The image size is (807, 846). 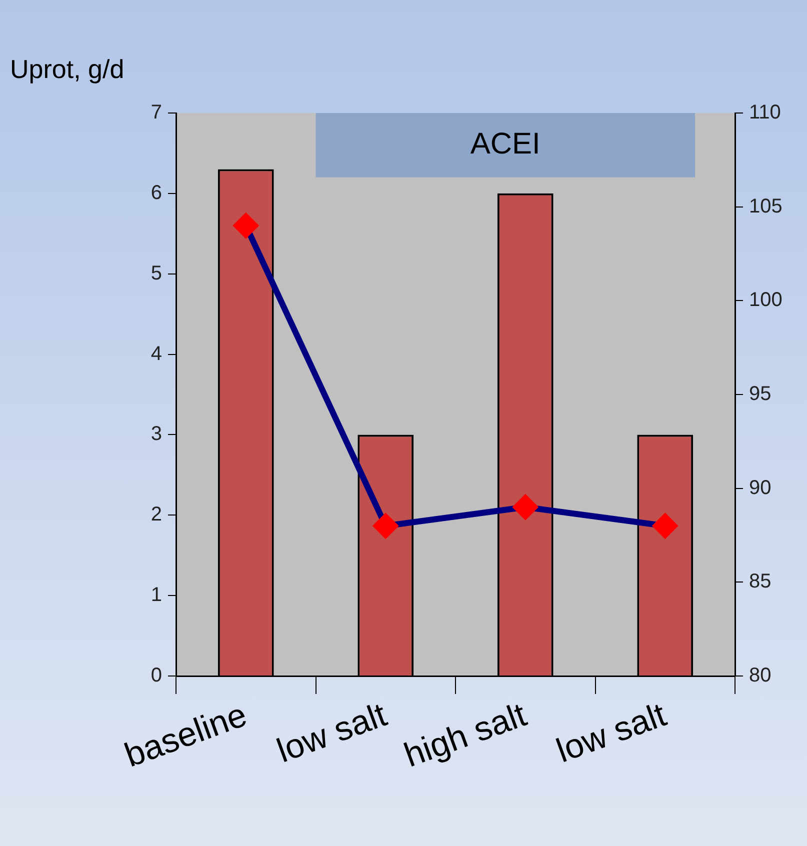 What do you see at coordinates (67, 69) in the screenshot?
I see `y-axis-title: Uprot, g/d` at bounding box center [67, 69].